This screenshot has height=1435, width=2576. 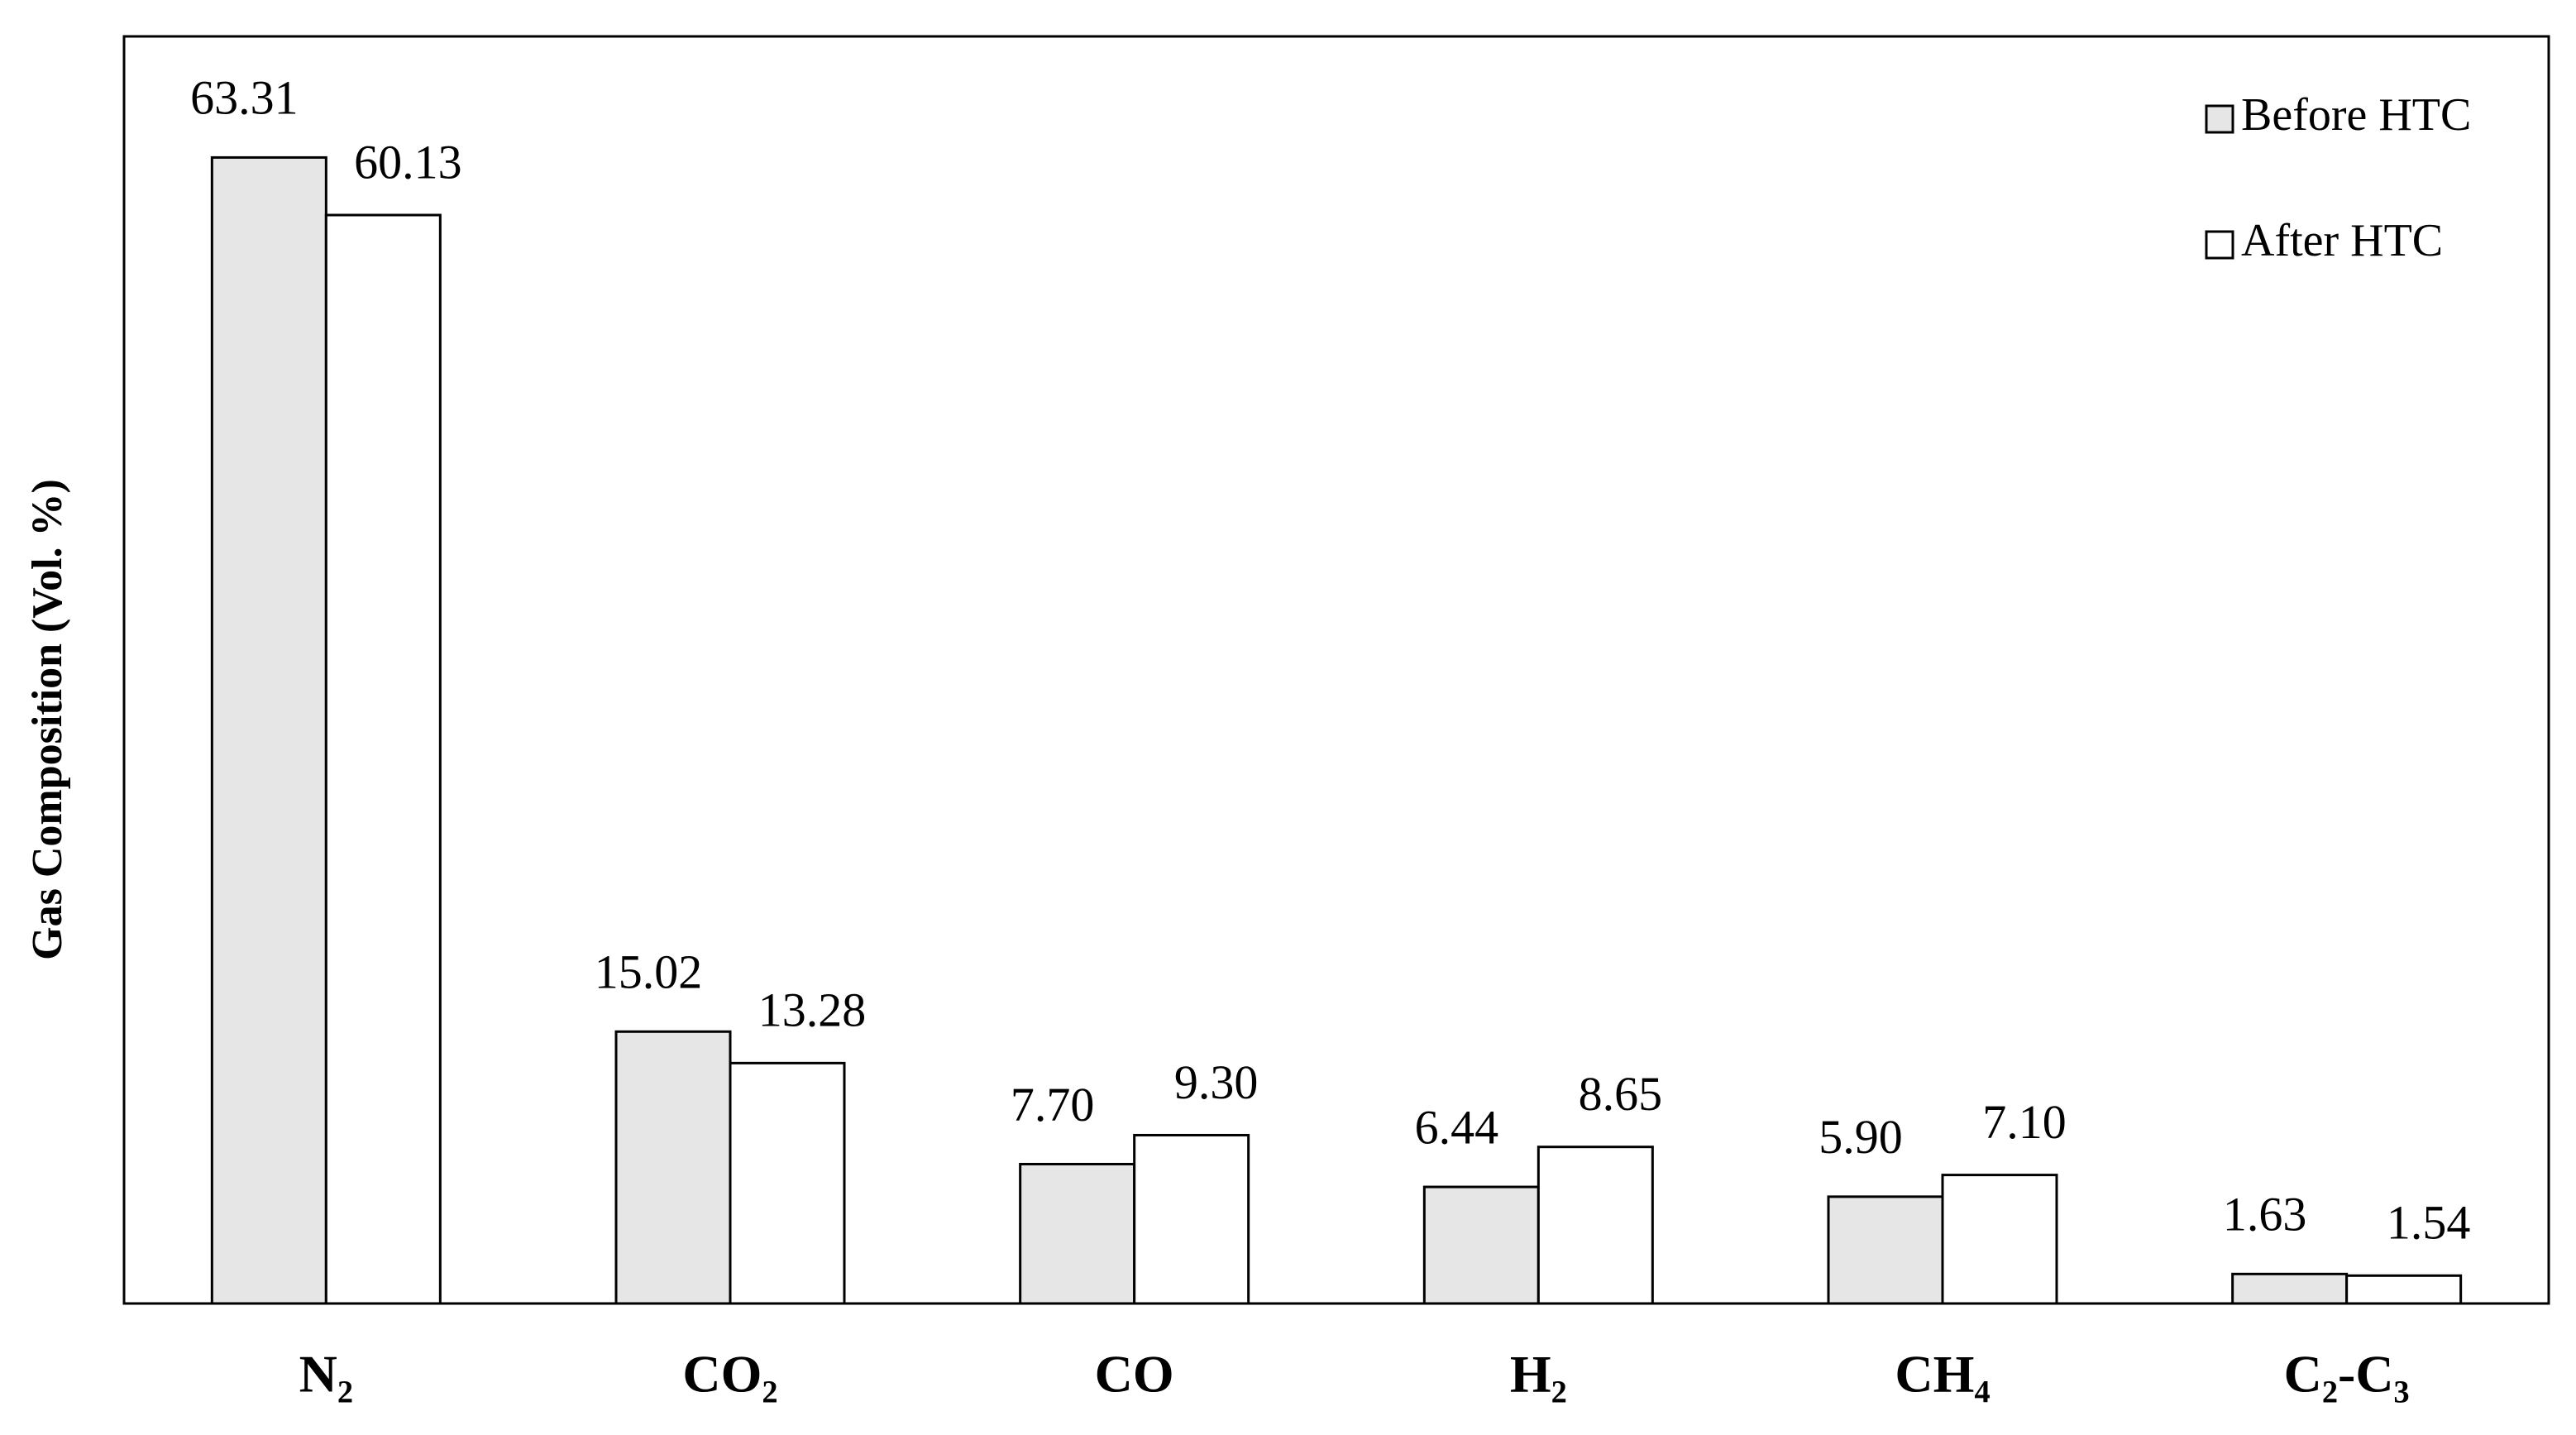 I want to click on value-label: 1.54, so click(x=2429, y=1223).